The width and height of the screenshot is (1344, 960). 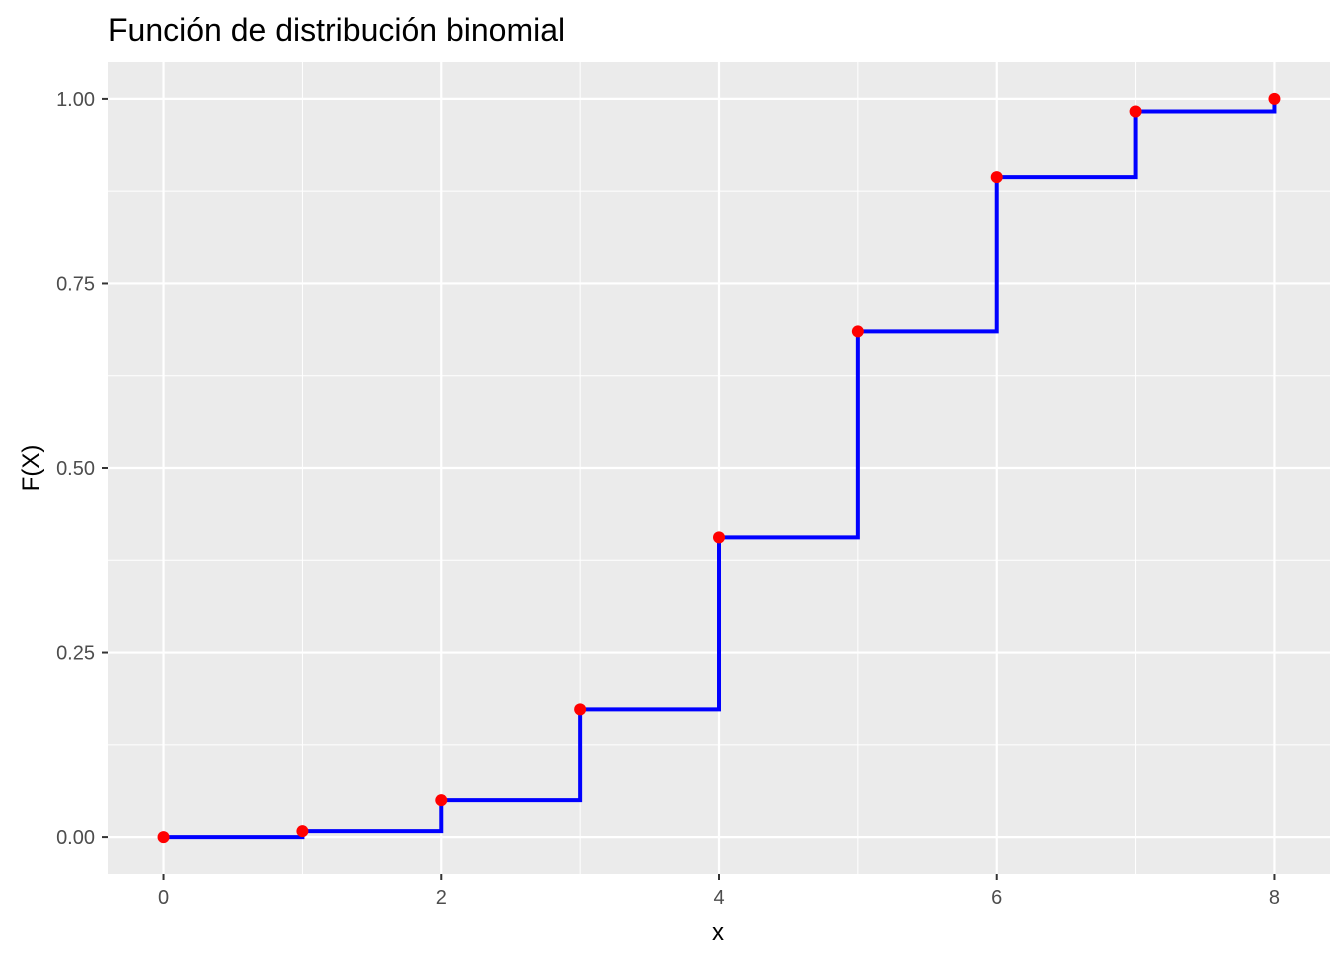 What do you see at coordinates (1274, 898) in the screenshot?
I see `x-tick-label: 8` at bounding box center [1274, 898].